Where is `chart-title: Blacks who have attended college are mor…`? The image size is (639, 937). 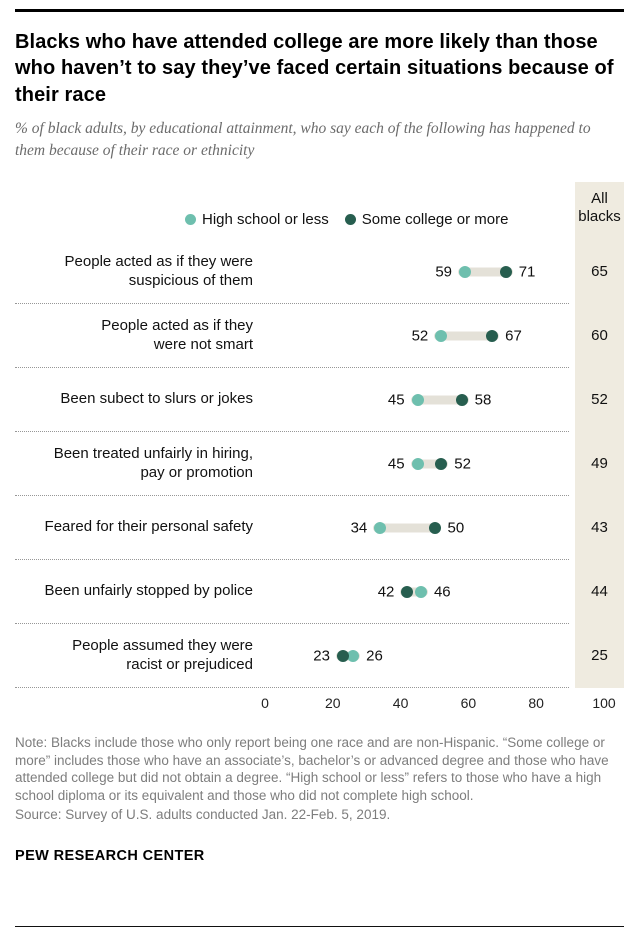 chart-title: Blacks who have attended college are mor… is located at coordinates (314, 68).